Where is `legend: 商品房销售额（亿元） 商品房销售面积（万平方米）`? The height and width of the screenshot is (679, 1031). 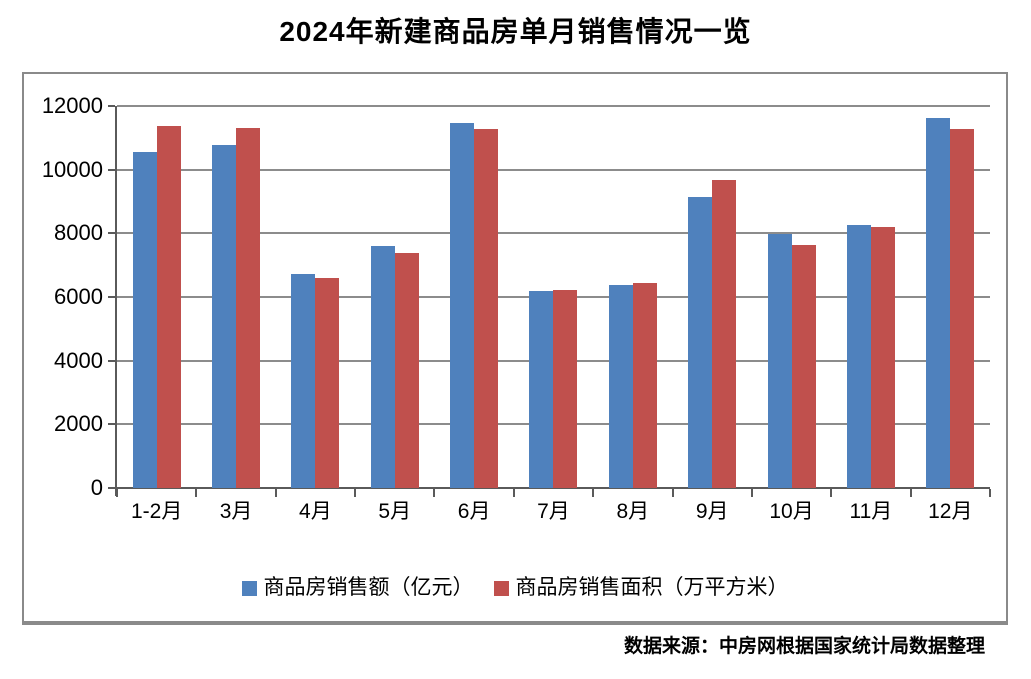 legend: 商品房销售额（亿元） 商品房销售面积（万平方米） is located at coordinates (515, 588).